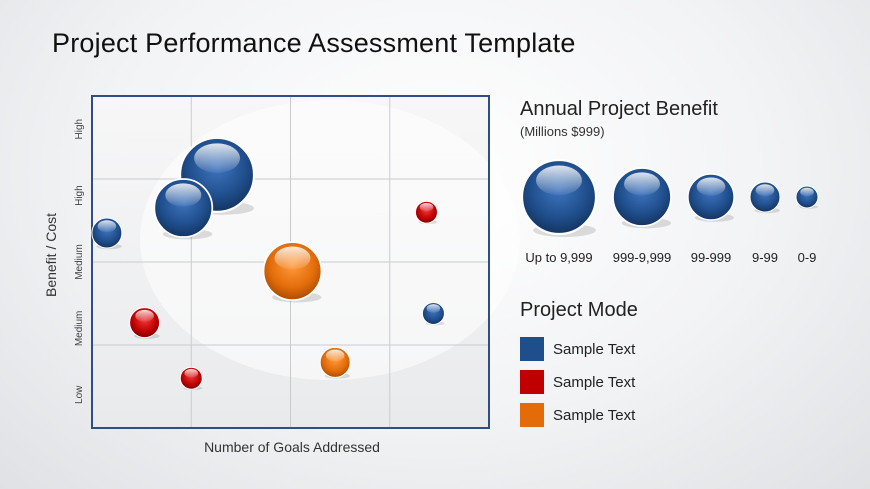 The image size is (870, 489). I want to click on benefit-legend-title: Annual Project Benefit, so click(619, 109).